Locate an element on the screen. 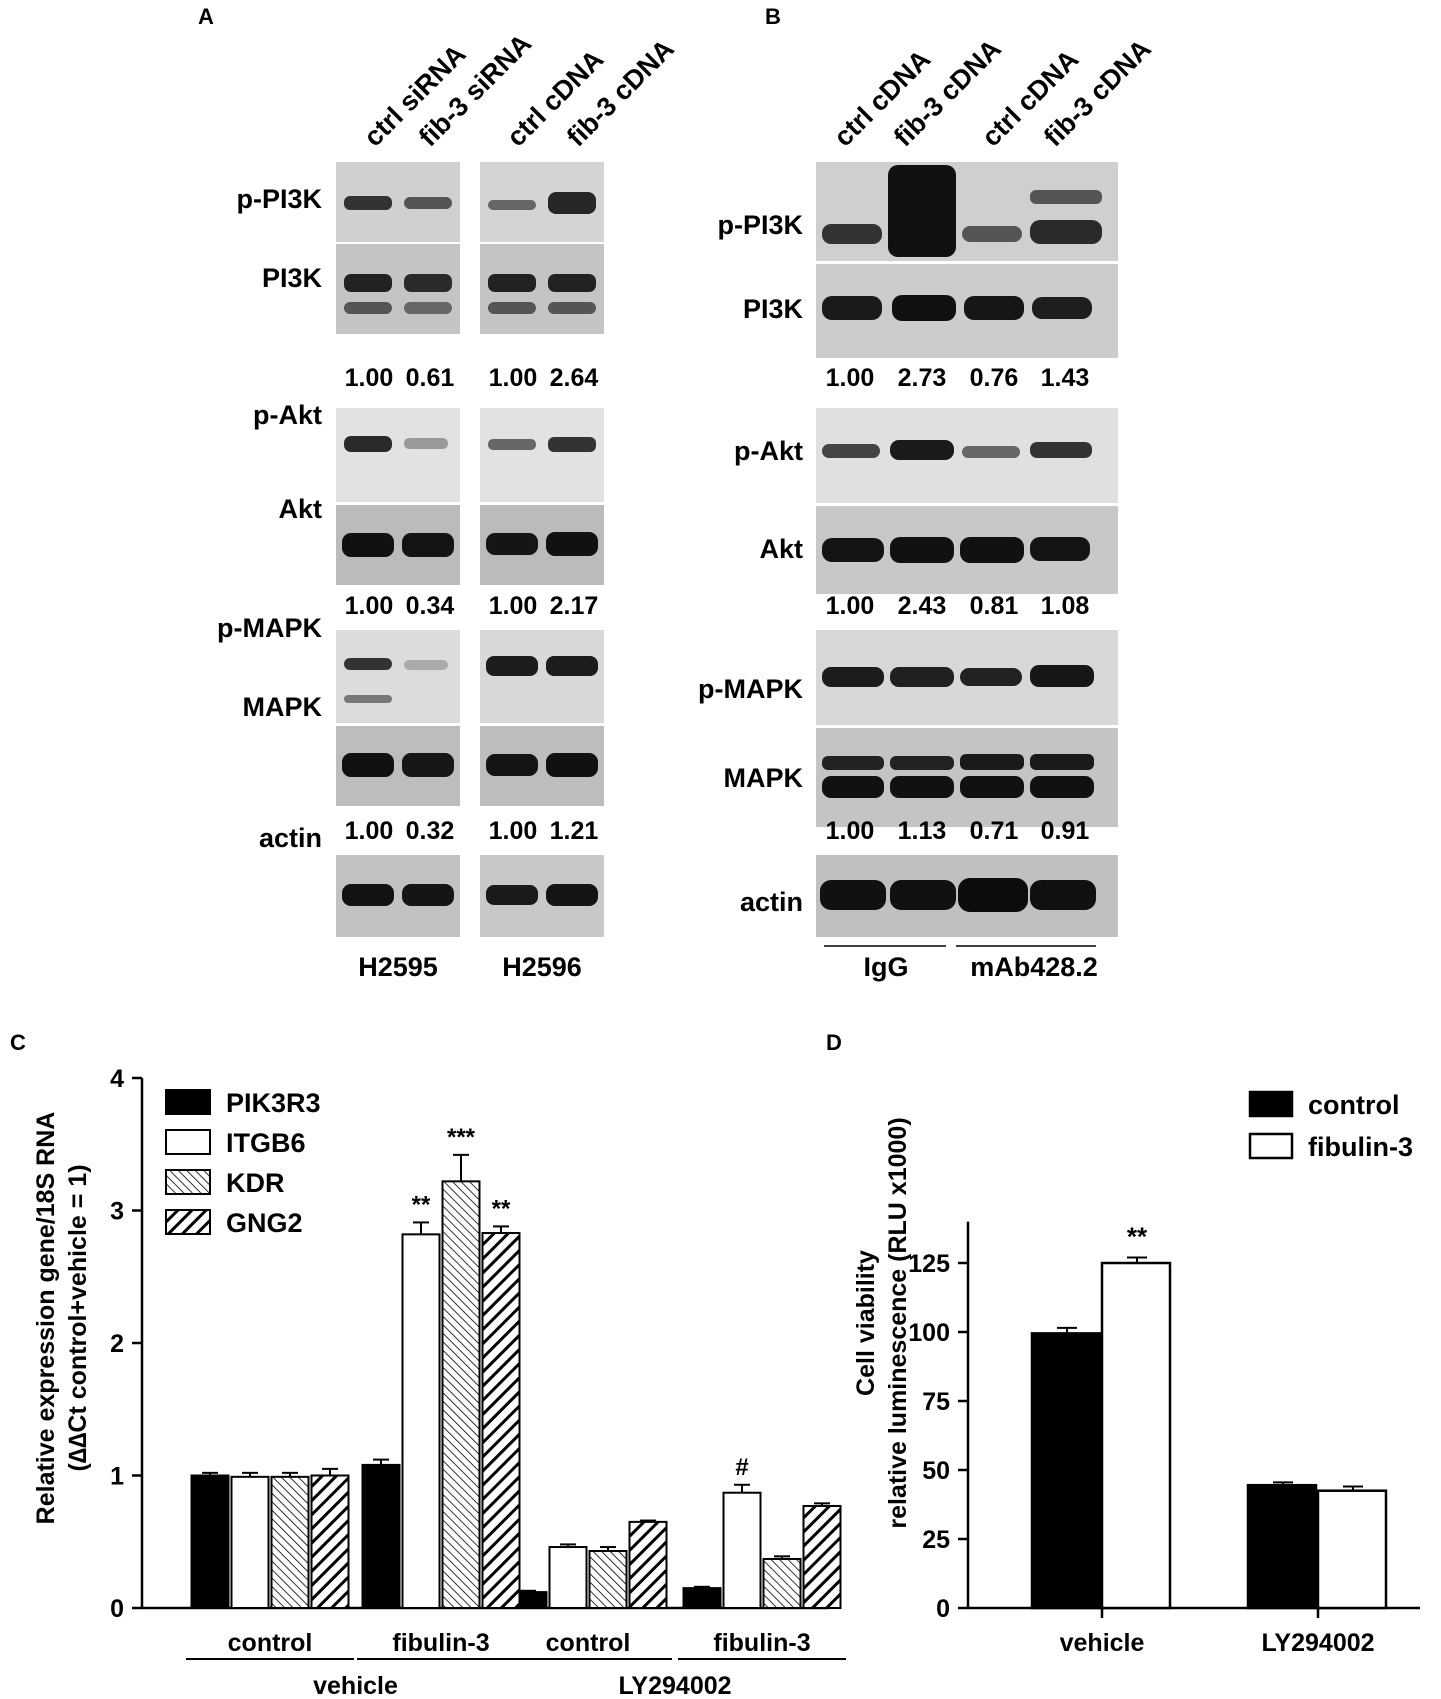 This screenshot has width=1441, height=1699. ratio-value: 0.76 is located at coordinates (994, 378).